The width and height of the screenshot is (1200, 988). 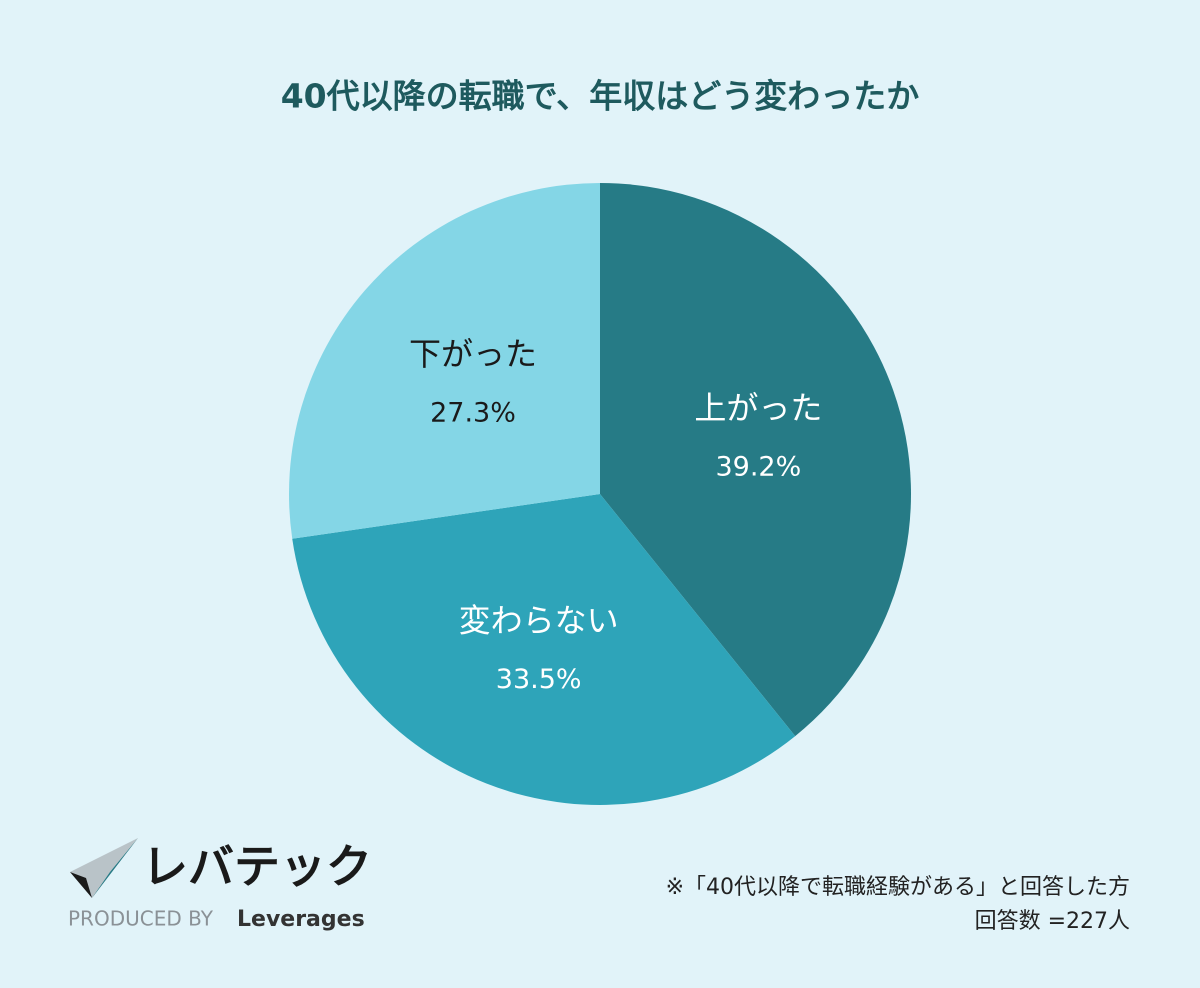 I want to click on logo: レバテック PRODUCED BY Leverages, so click(x=220, y=885).